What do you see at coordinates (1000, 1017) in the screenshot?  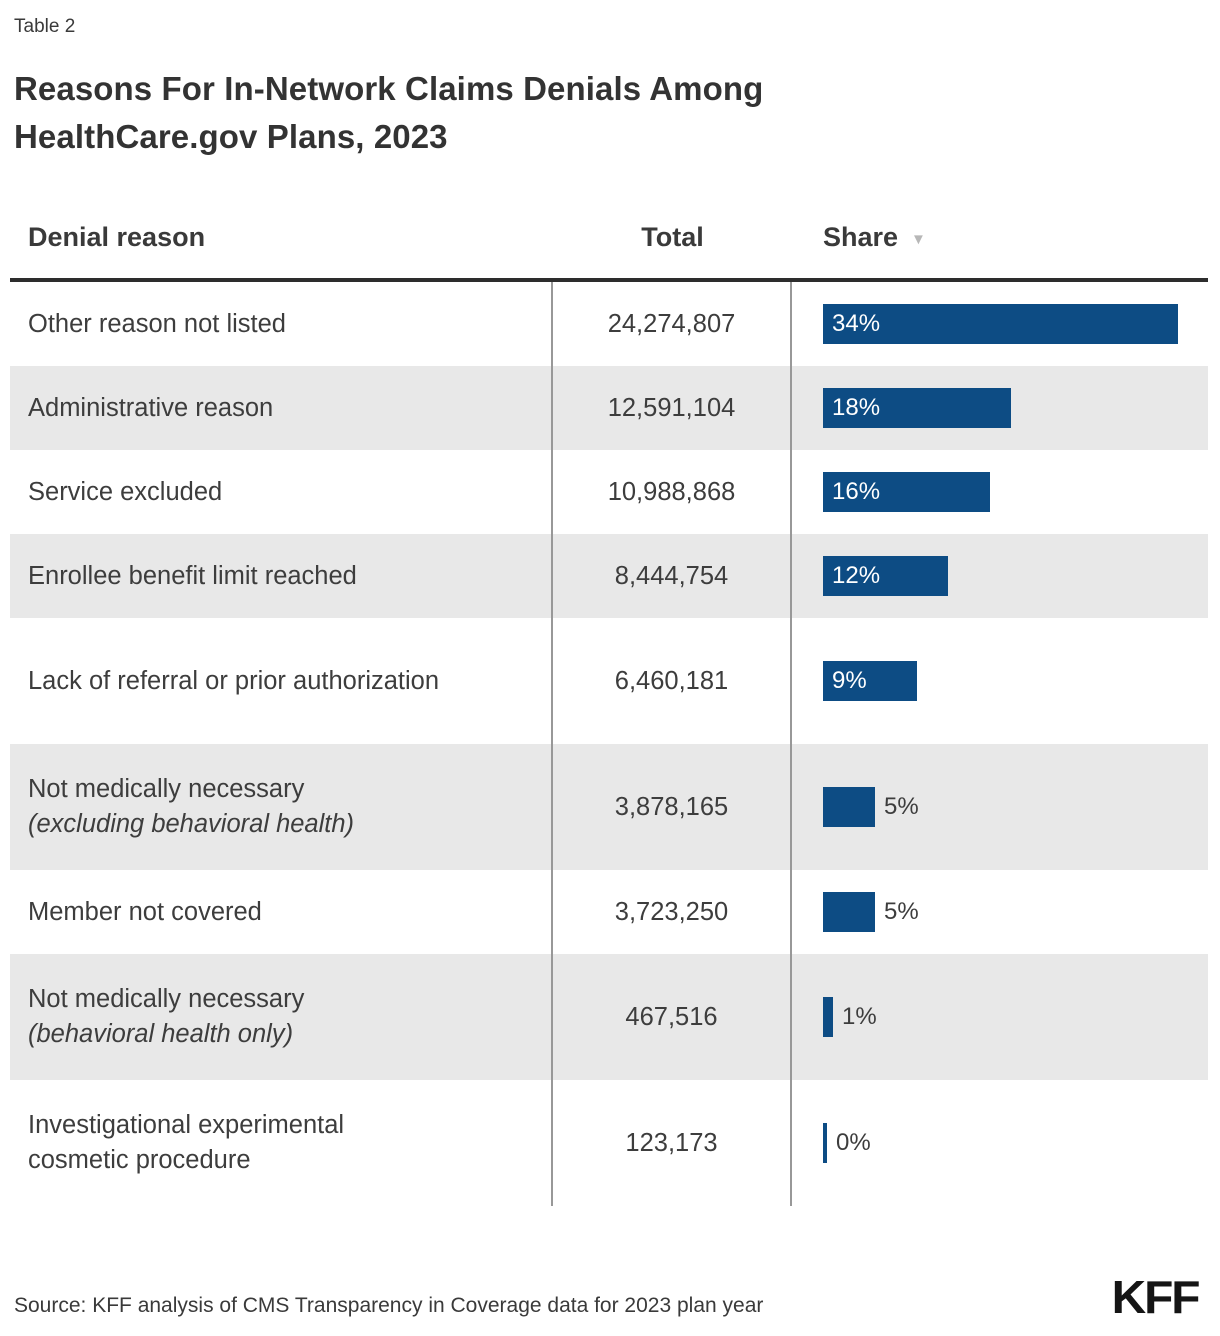 I see `share-cell: 1%` at bounding box center [1000, 1017].